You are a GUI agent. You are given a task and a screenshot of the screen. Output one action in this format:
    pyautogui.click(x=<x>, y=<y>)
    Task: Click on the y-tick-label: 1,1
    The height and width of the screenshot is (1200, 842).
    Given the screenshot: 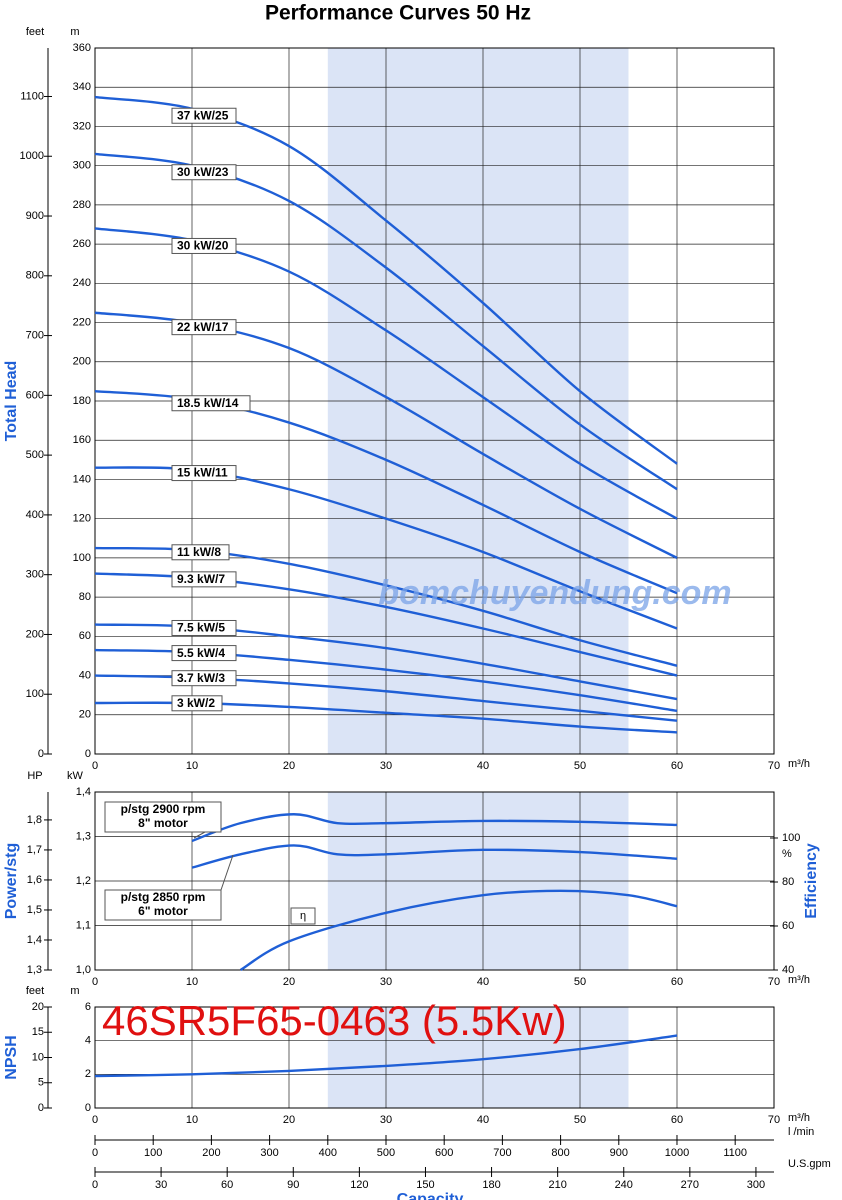 What is the action you would take?
    pyautogui.click(x=83, y=925)
    